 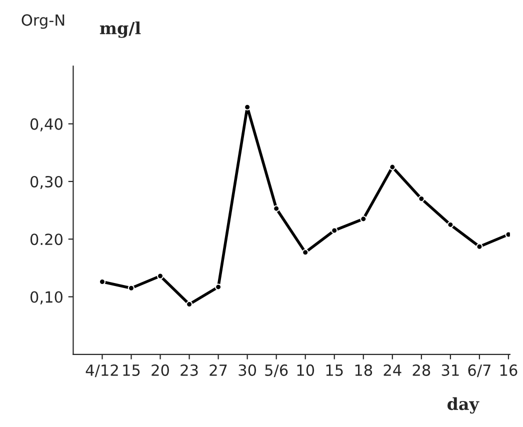 What do you see at coordinates (218, 370) in the screenshot?
I see `x-tick-label: 27` at bounding box center [218, 370].